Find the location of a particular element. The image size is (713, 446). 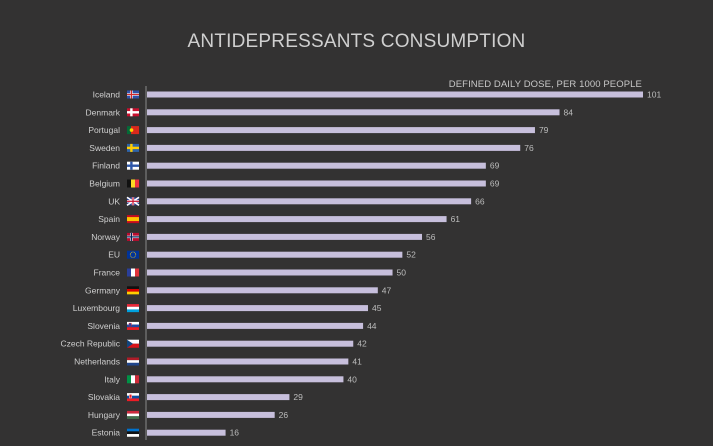

bar-italy is located at coordinates (245, 379).